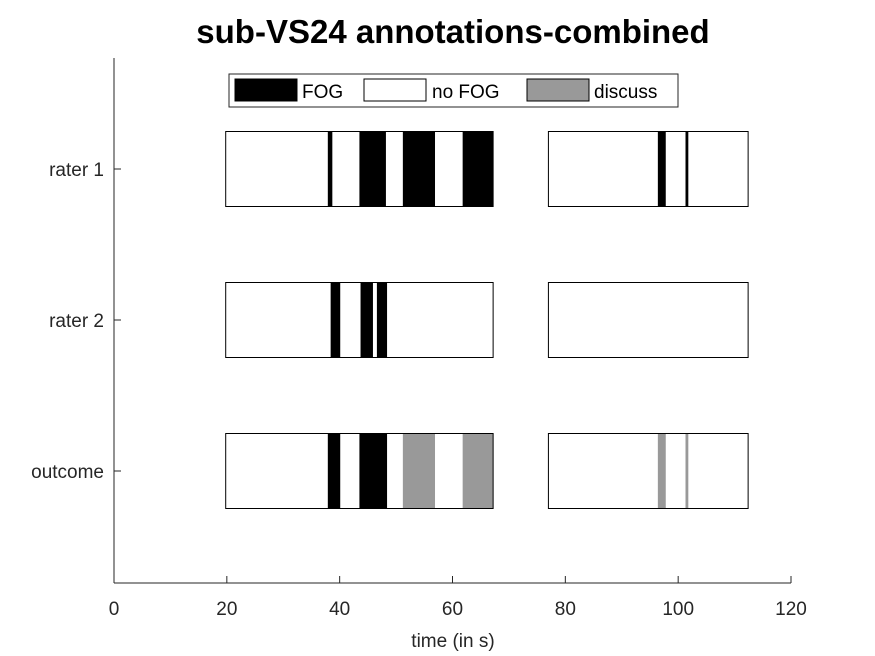 The image size is (875, 656). Describe the element at coordinates (452, 31) in the screenshot. I see `chart-title: sub-VS24 annotations-combined` at that location.